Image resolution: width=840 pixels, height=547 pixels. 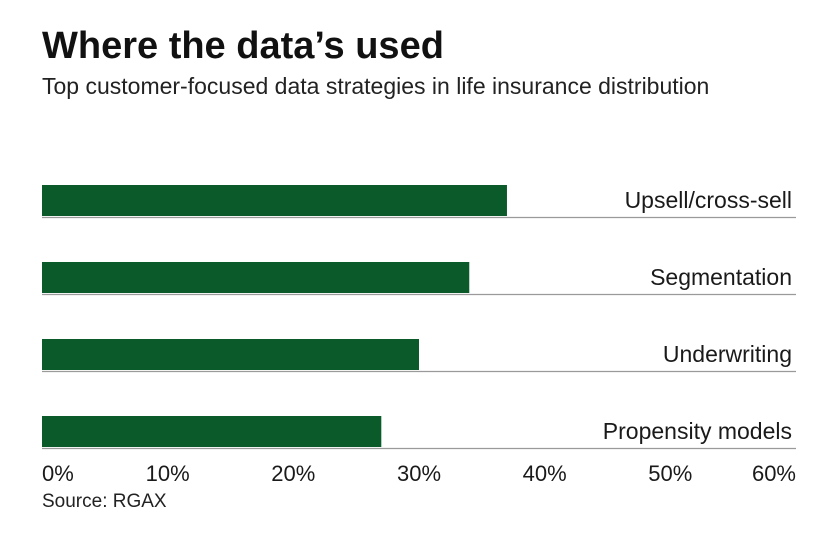 I want to click on x-tick-label: 50%, so click(x=670, y=473).